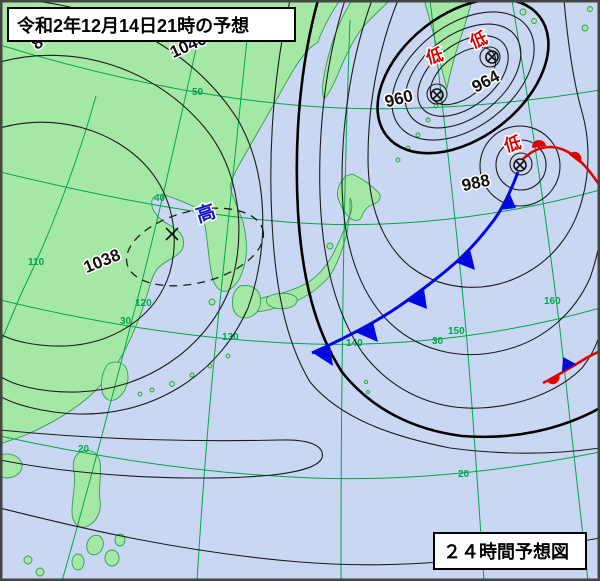 The width and height of the screenshot is (600, 581). I want to click on stationary-front-triangle, so click(569, 364).